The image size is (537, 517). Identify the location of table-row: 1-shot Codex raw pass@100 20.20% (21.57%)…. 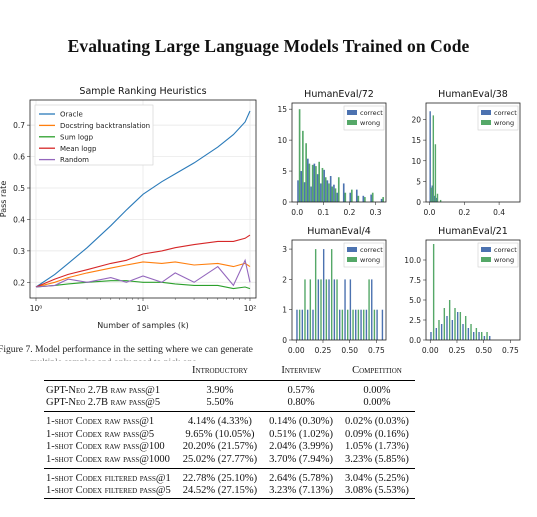
(229, 447).